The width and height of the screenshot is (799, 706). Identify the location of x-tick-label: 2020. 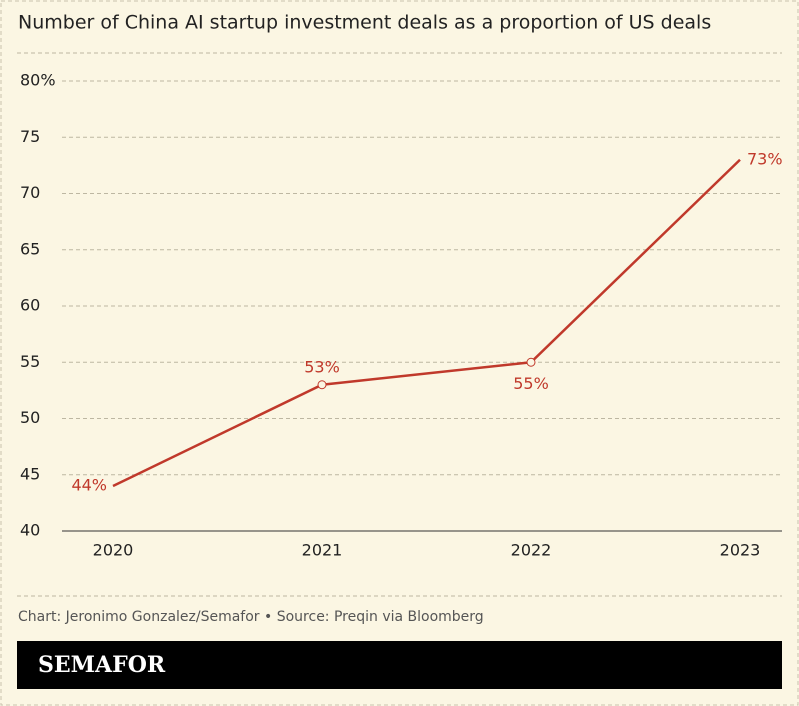
(113, 550).